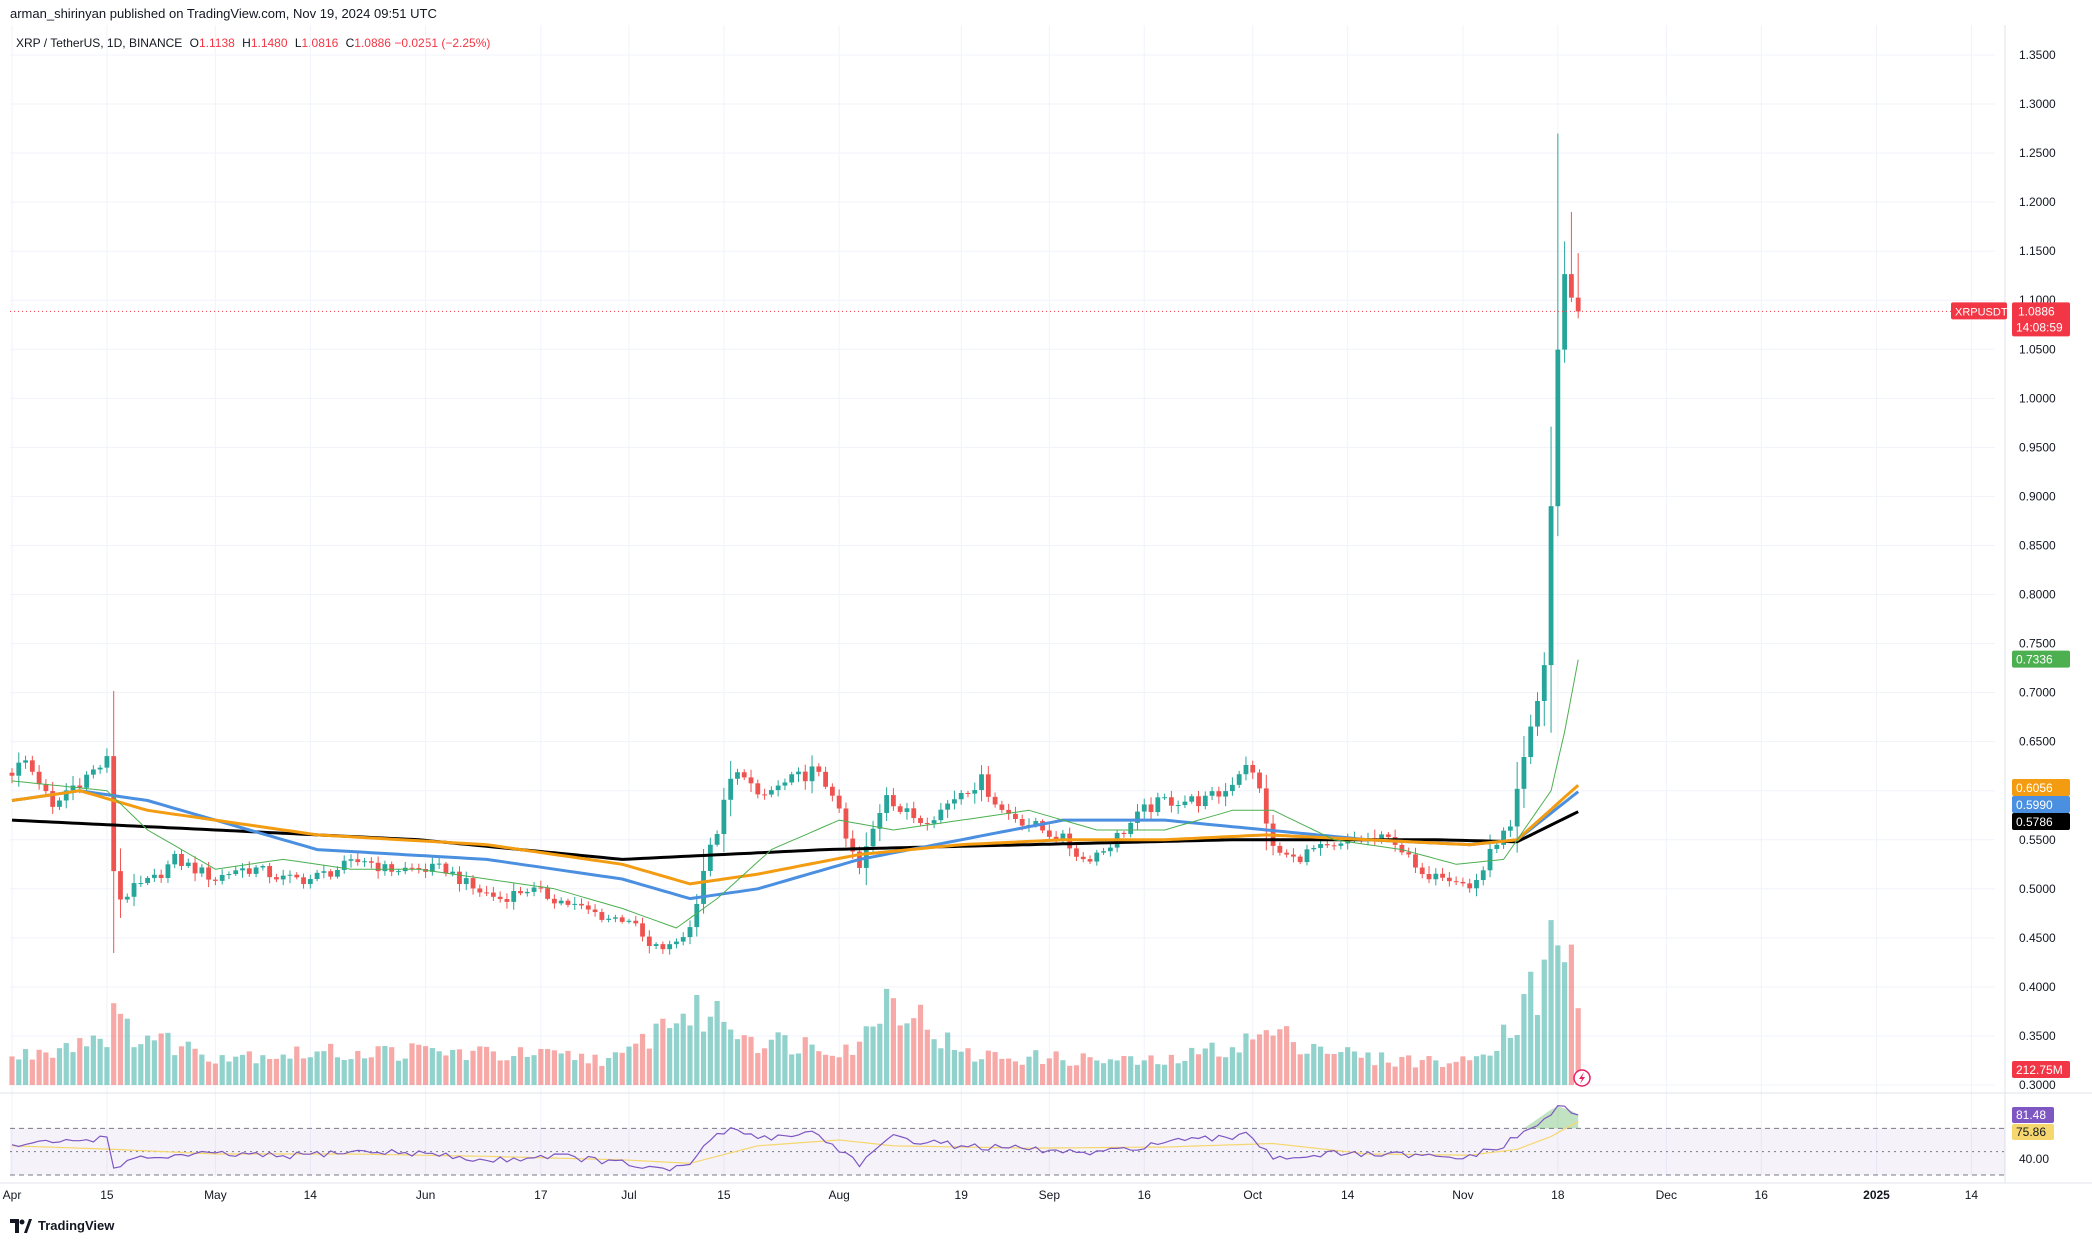 The height and width of the screenshot is (1243, 2092). Describe the element at coordinates (1876, 1195) in the screenshot. I see `time-tick-label: 2025` at that location.